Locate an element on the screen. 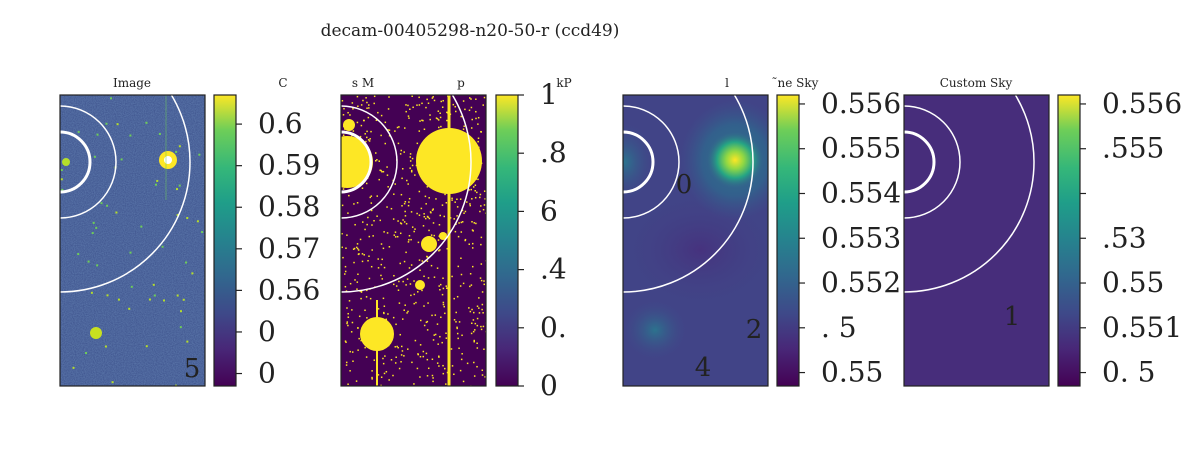 The height and width of the screenshot is (454, 1200). colorbar-tick-label: .4 is located at coordinates (553, 269).